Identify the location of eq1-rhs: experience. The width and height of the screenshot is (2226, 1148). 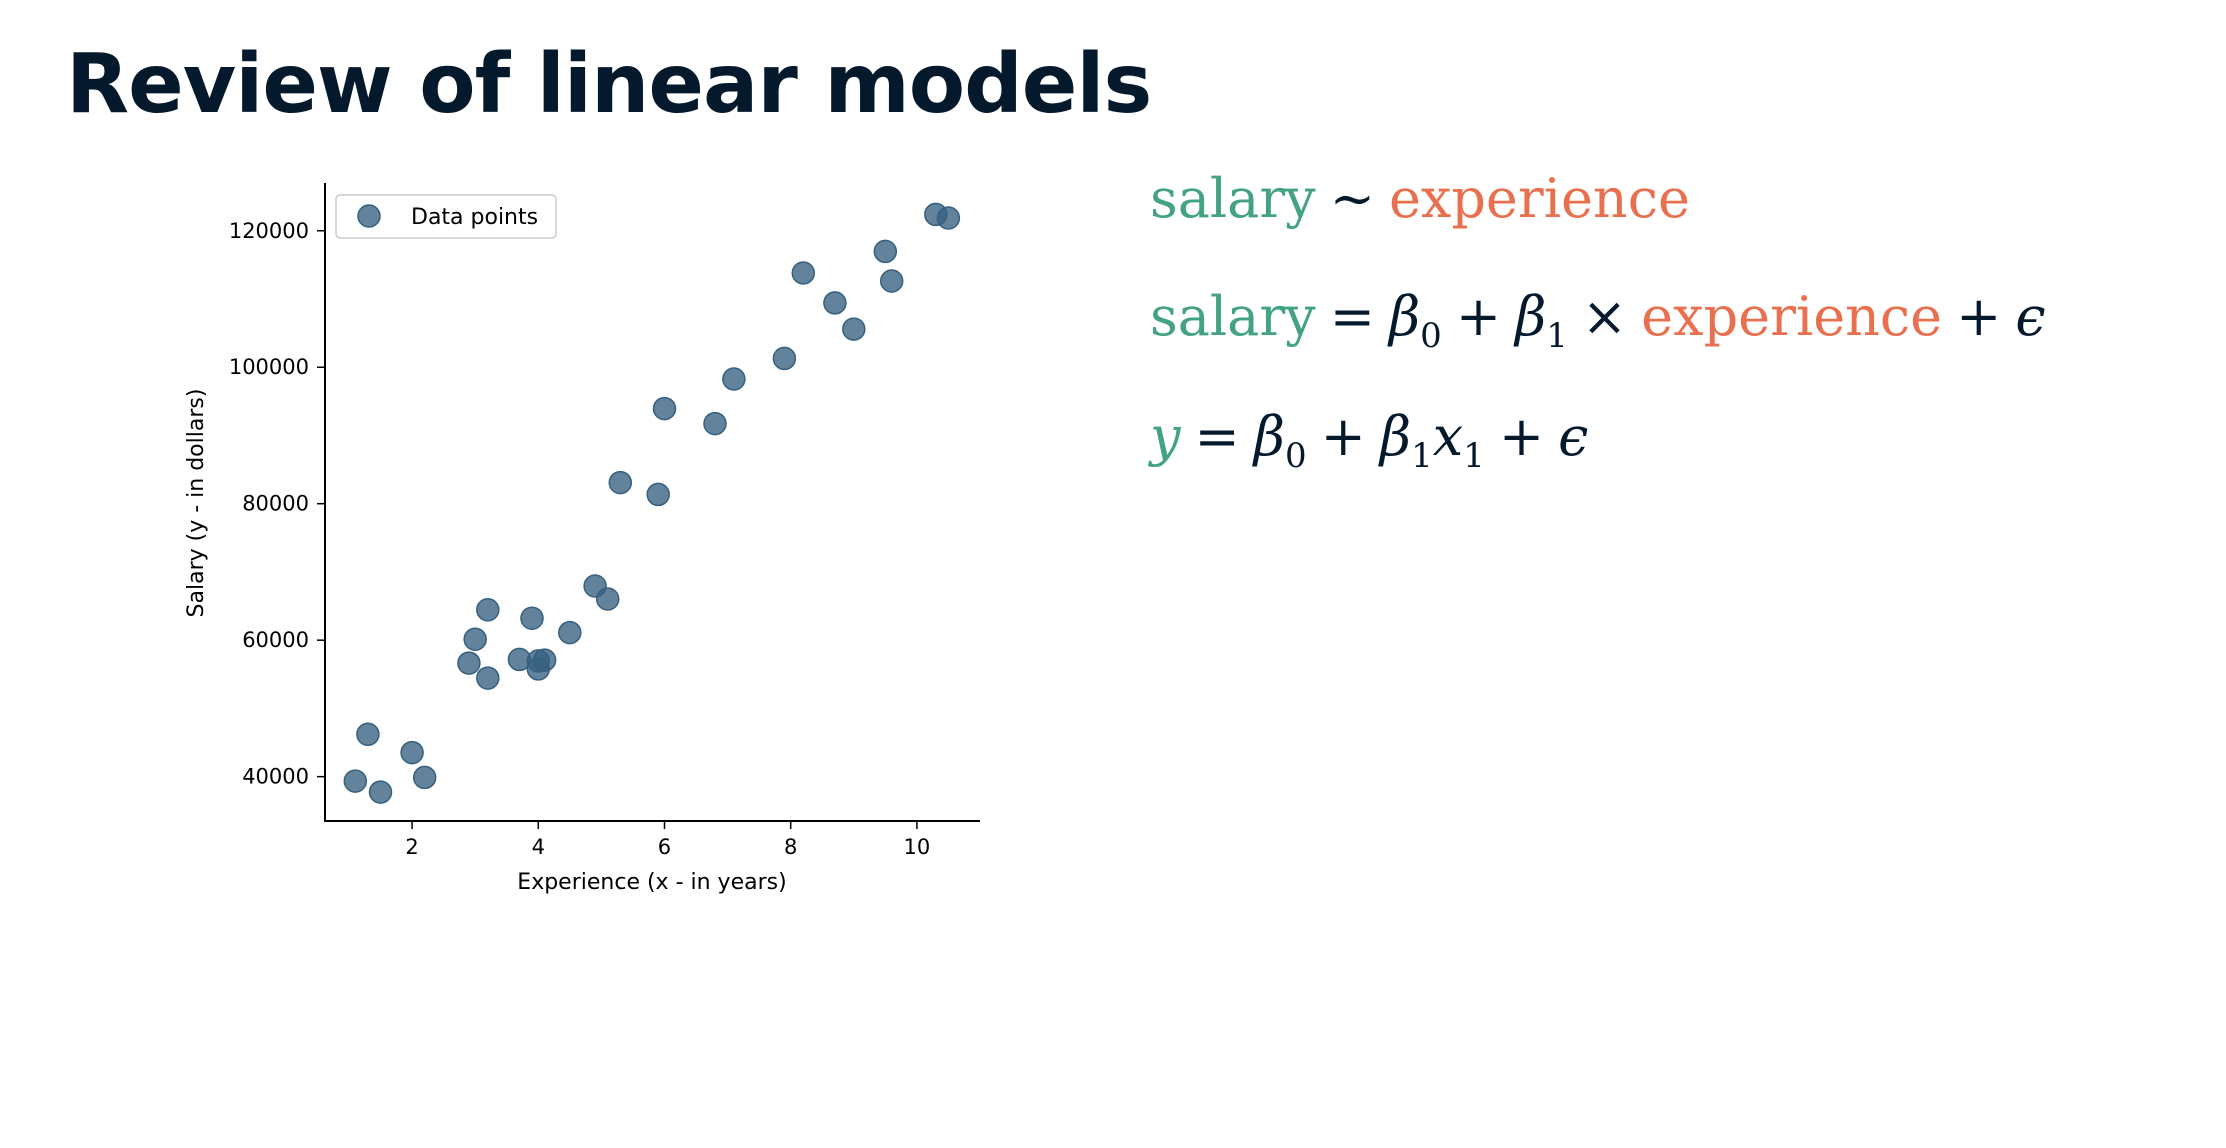
(1539, 198).